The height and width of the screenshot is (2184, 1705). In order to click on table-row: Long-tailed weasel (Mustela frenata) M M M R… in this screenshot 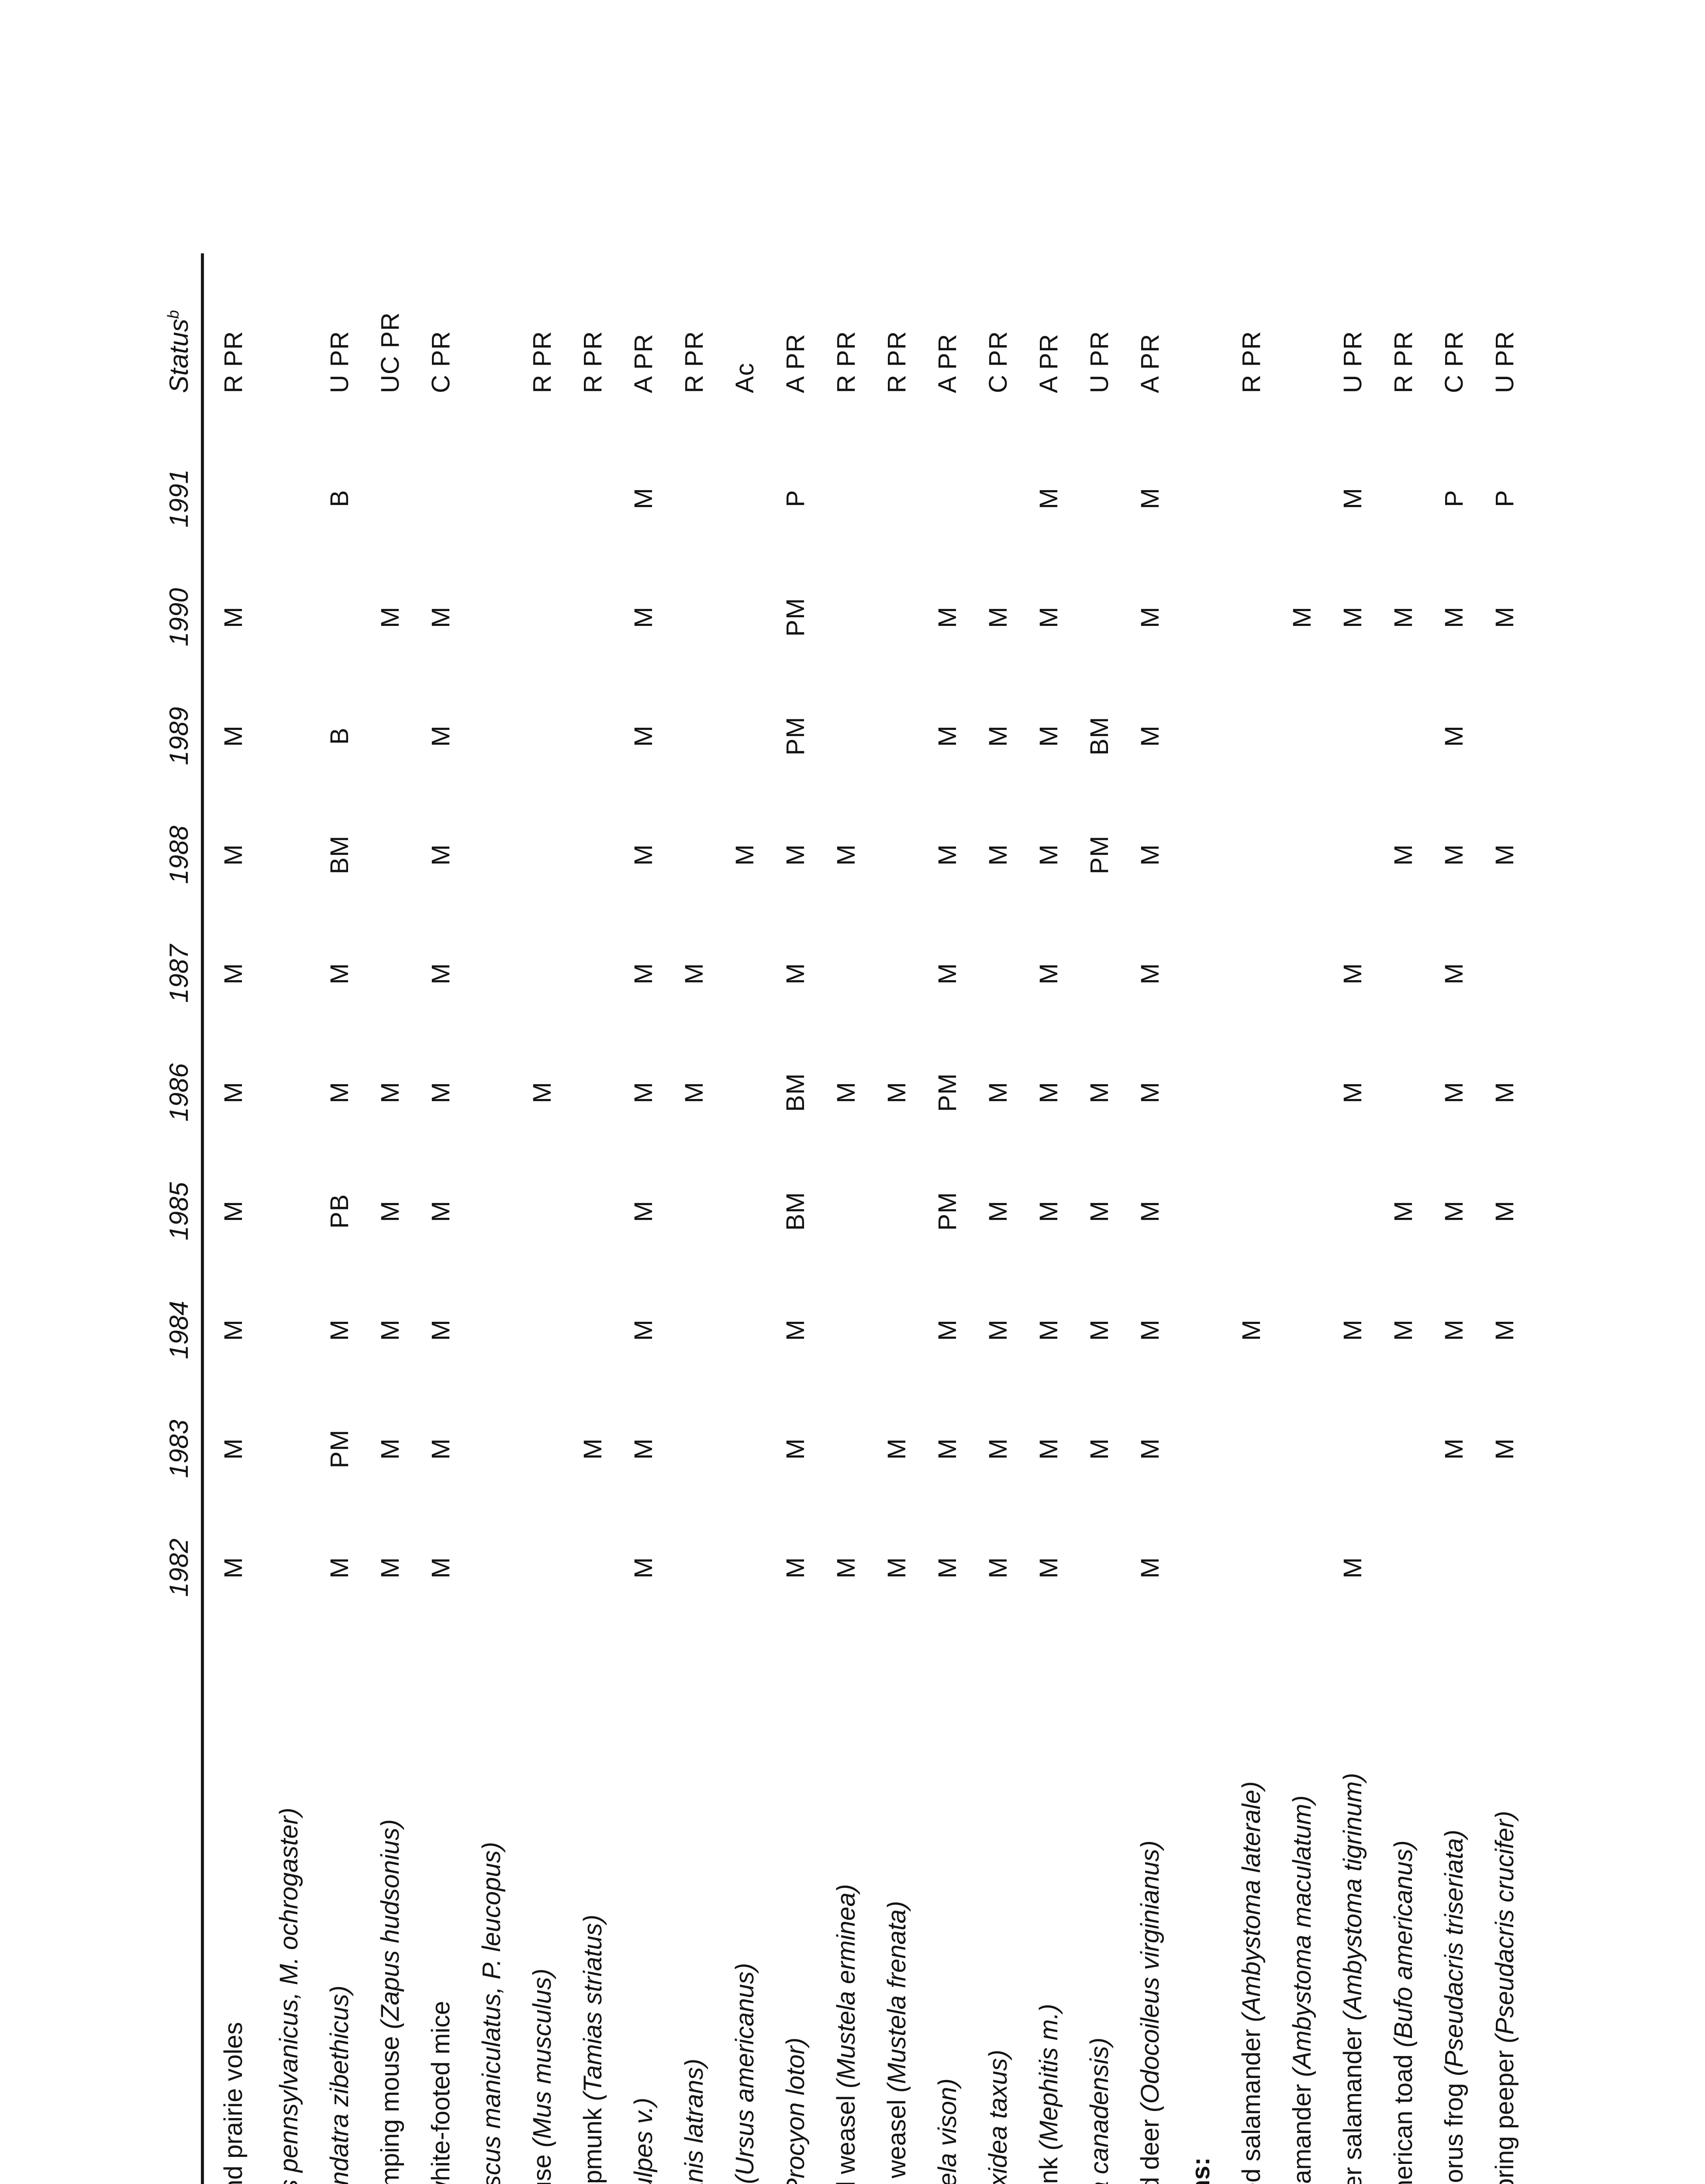, I will do `click(897, 1218)`.